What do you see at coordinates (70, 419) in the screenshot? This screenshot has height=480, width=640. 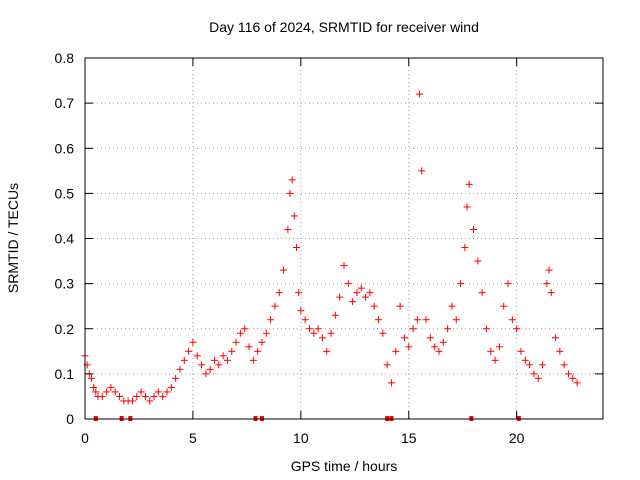 I see `y-tick-label: 0` at bounding box center [70, 419].